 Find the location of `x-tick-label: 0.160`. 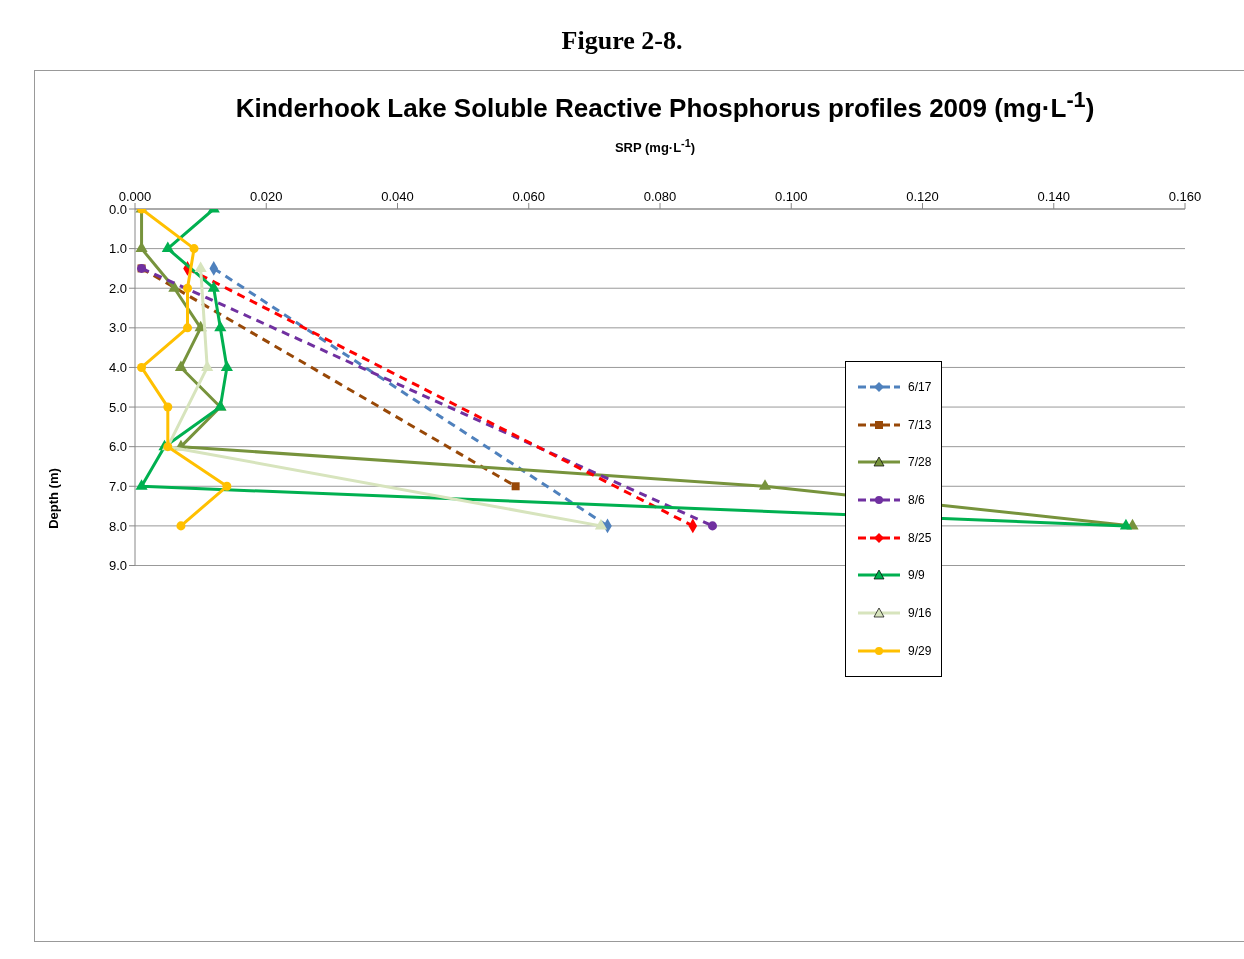

x-tick-label: 0.160 is located at coordinates (1185, 196).